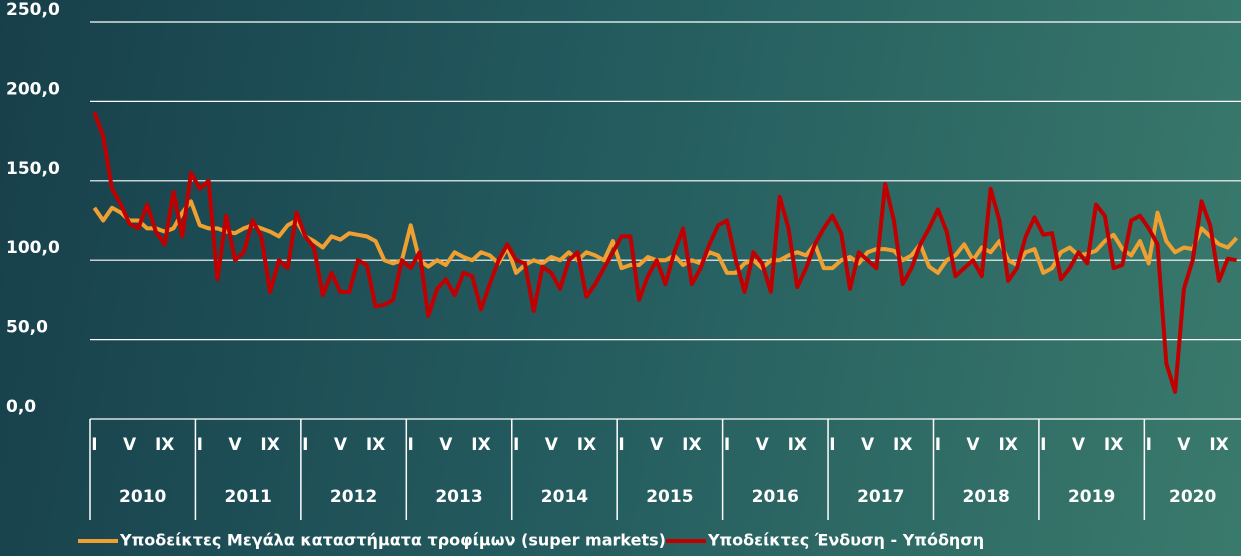 The width and height of the screenshot is (1241, 556). Describe the element at coordinates (564, 497) in the screenshot. I see `year-label: 2014` at that location.